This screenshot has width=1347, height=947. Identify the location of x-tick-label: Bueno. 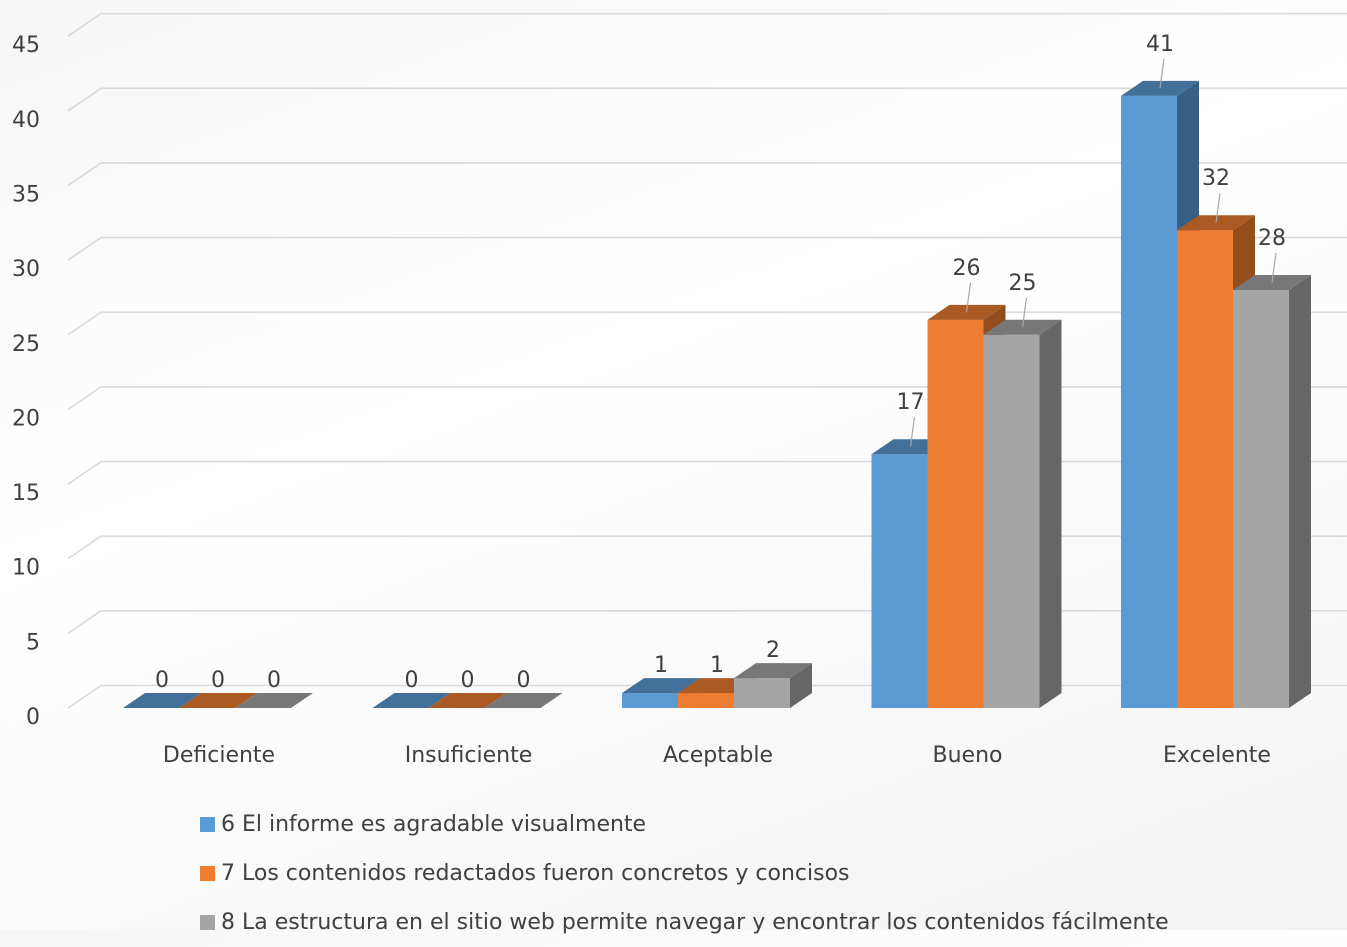
(968, 755).